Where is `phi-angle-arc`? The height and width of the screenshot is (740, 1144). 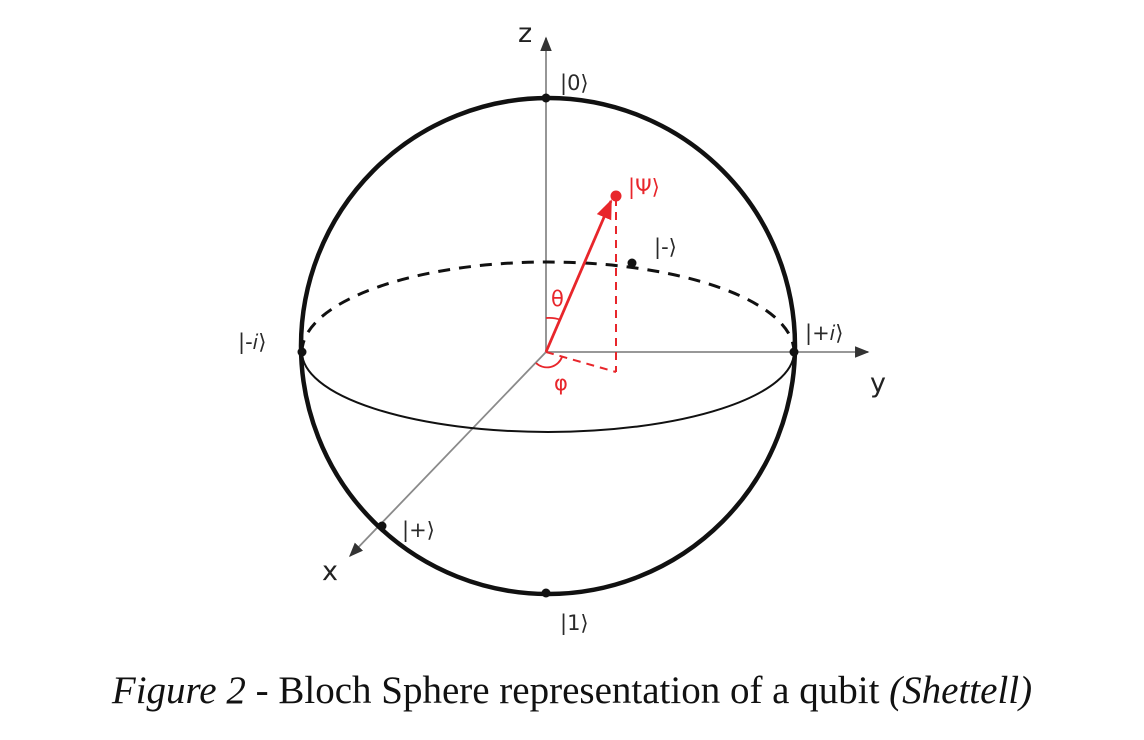
phi-angle-arc is located at coordinates (549, 362).